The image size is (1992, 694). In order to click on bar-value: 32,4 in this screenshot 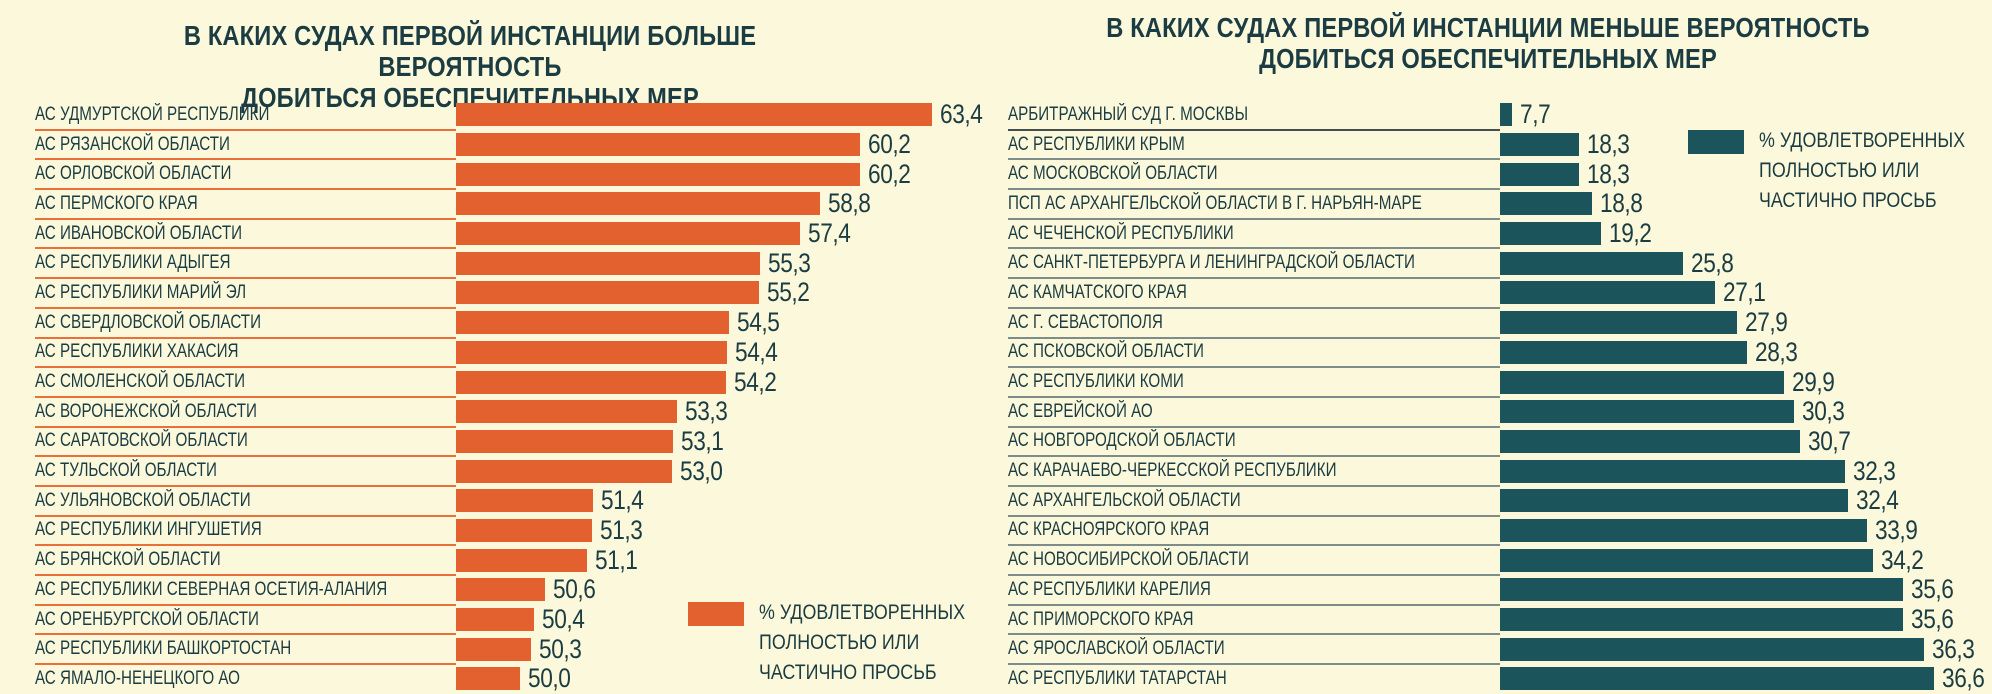, I will do `click(1877, 500)`.